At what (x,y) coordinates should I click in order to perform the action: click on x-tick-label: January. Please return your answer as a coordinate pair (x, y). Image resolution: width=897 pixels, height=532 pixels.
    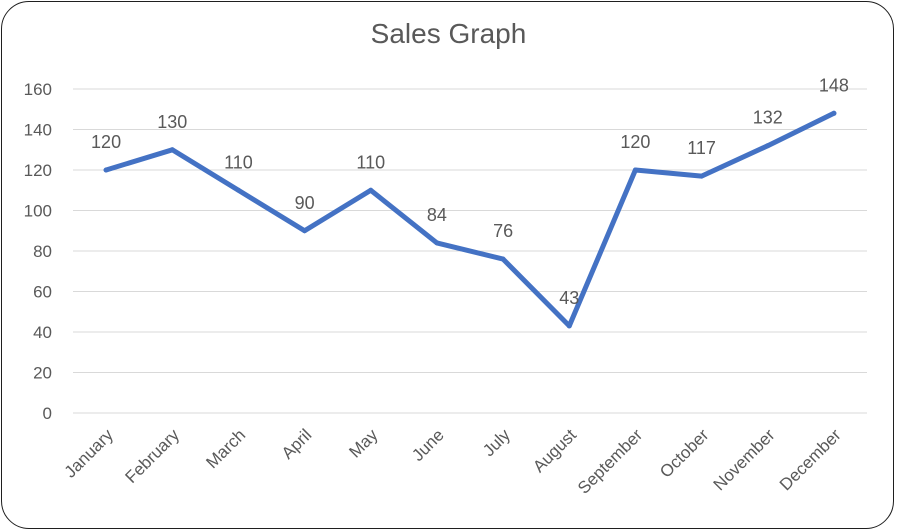
    Looking at the image, I should click on (89, 453).